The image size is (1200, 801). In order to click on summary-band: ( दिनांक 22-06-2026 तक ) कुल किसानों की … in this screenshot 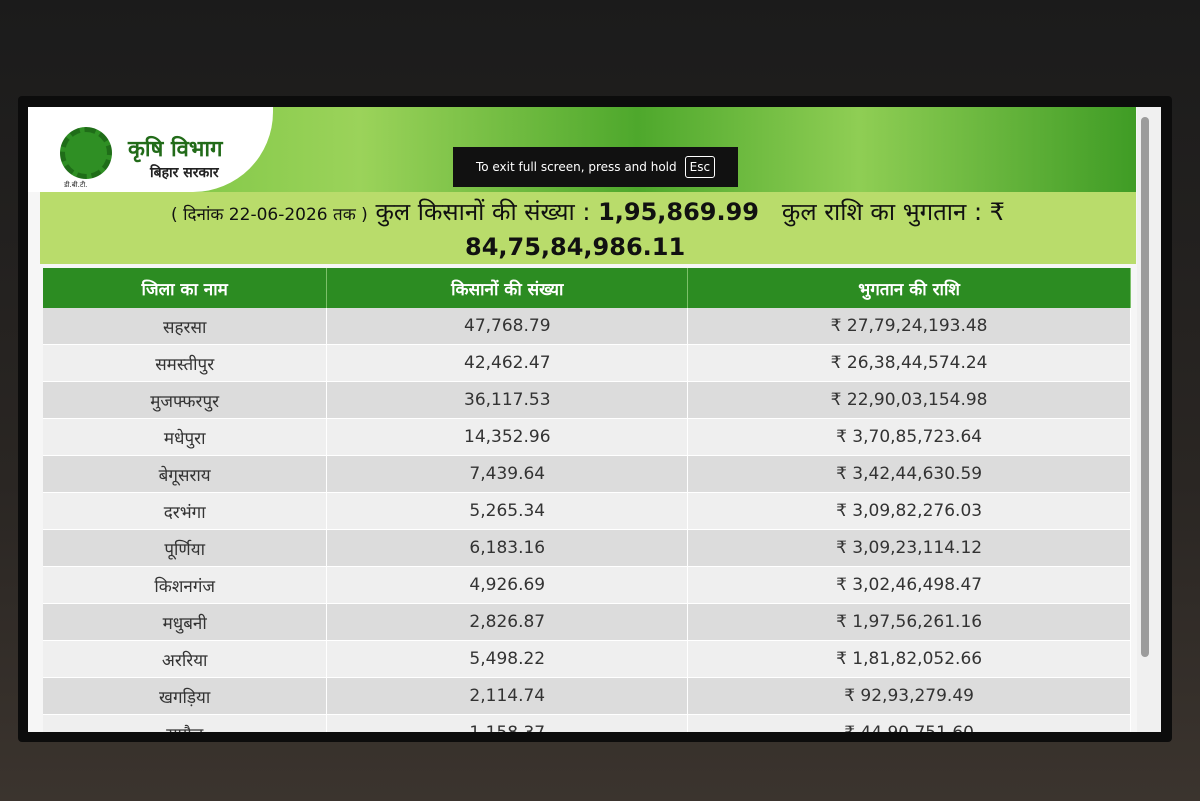, I will do `click(588, 228)`.